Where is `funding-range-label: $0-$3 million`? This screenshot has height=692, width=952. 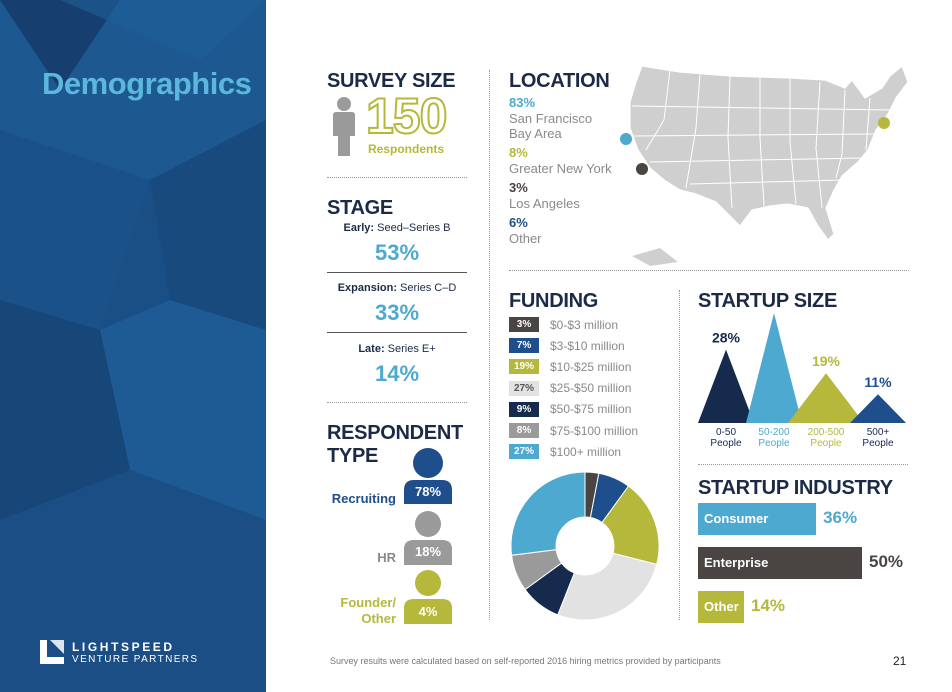
funding-range-label: $0-$3 million is located at coordinates (584, 324).